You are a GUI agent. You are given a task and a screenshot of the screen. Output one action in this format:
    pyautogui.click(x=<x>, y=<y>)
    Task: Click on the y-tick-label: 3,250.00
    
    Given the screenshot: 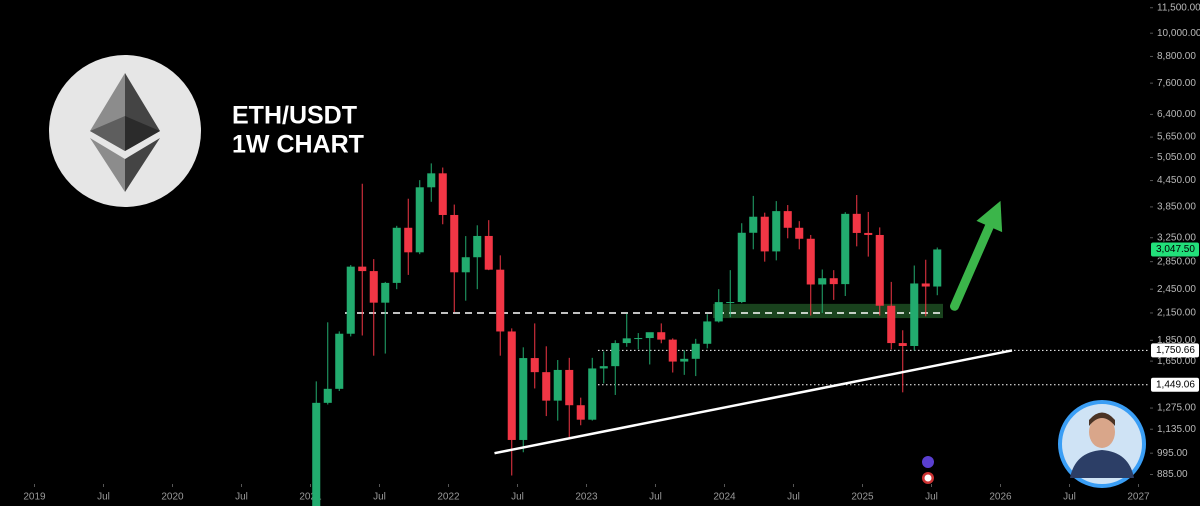 What is the action you would take?
    pyautogui.click(x=1176, y=237)
    